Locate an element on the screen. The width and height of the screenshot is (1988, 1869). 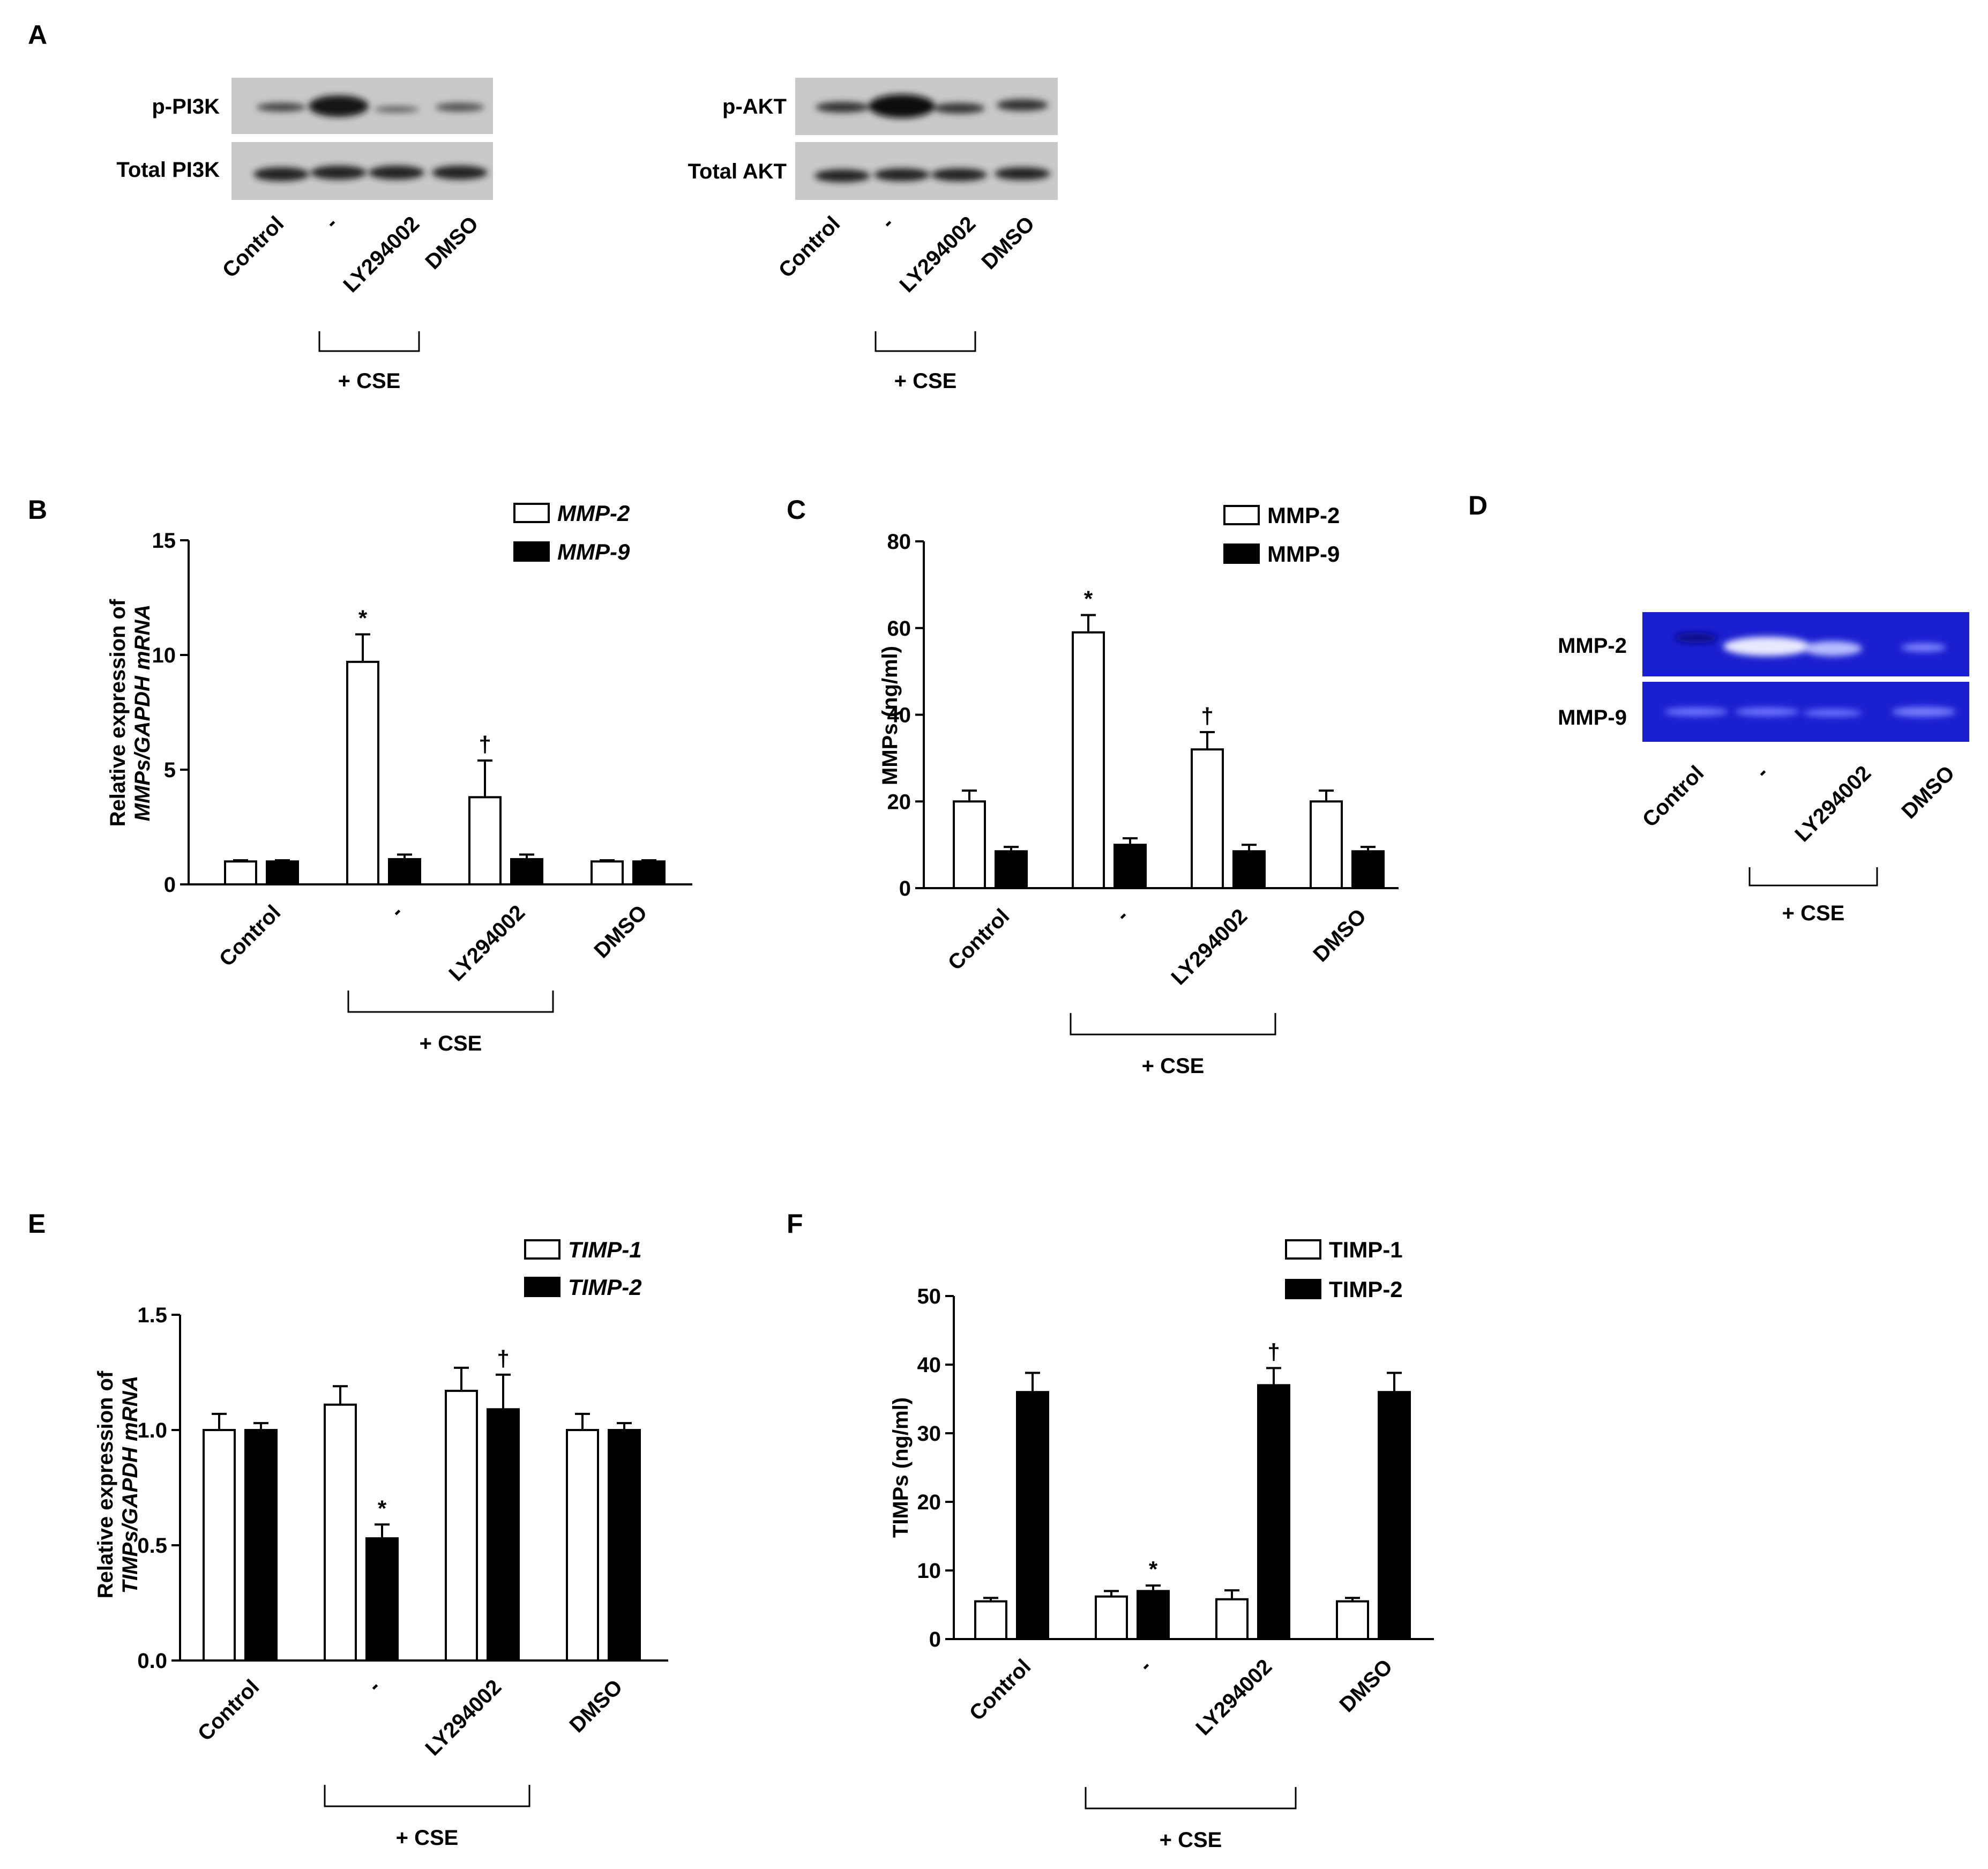
y-axis-label: MMPs (ng/ml) is located at coordinates (890, 715).